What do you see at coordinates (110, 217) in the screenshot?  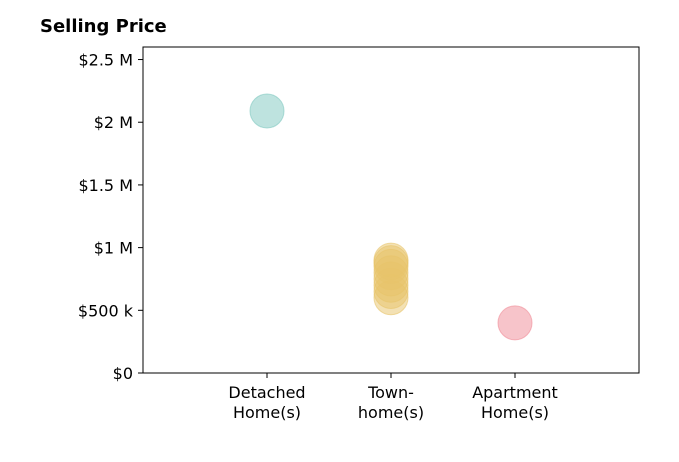 I see `y-axis: $0 $500 k $1 M $1.5 M $2 M $2.5 M` at bounding box center [110, 217].